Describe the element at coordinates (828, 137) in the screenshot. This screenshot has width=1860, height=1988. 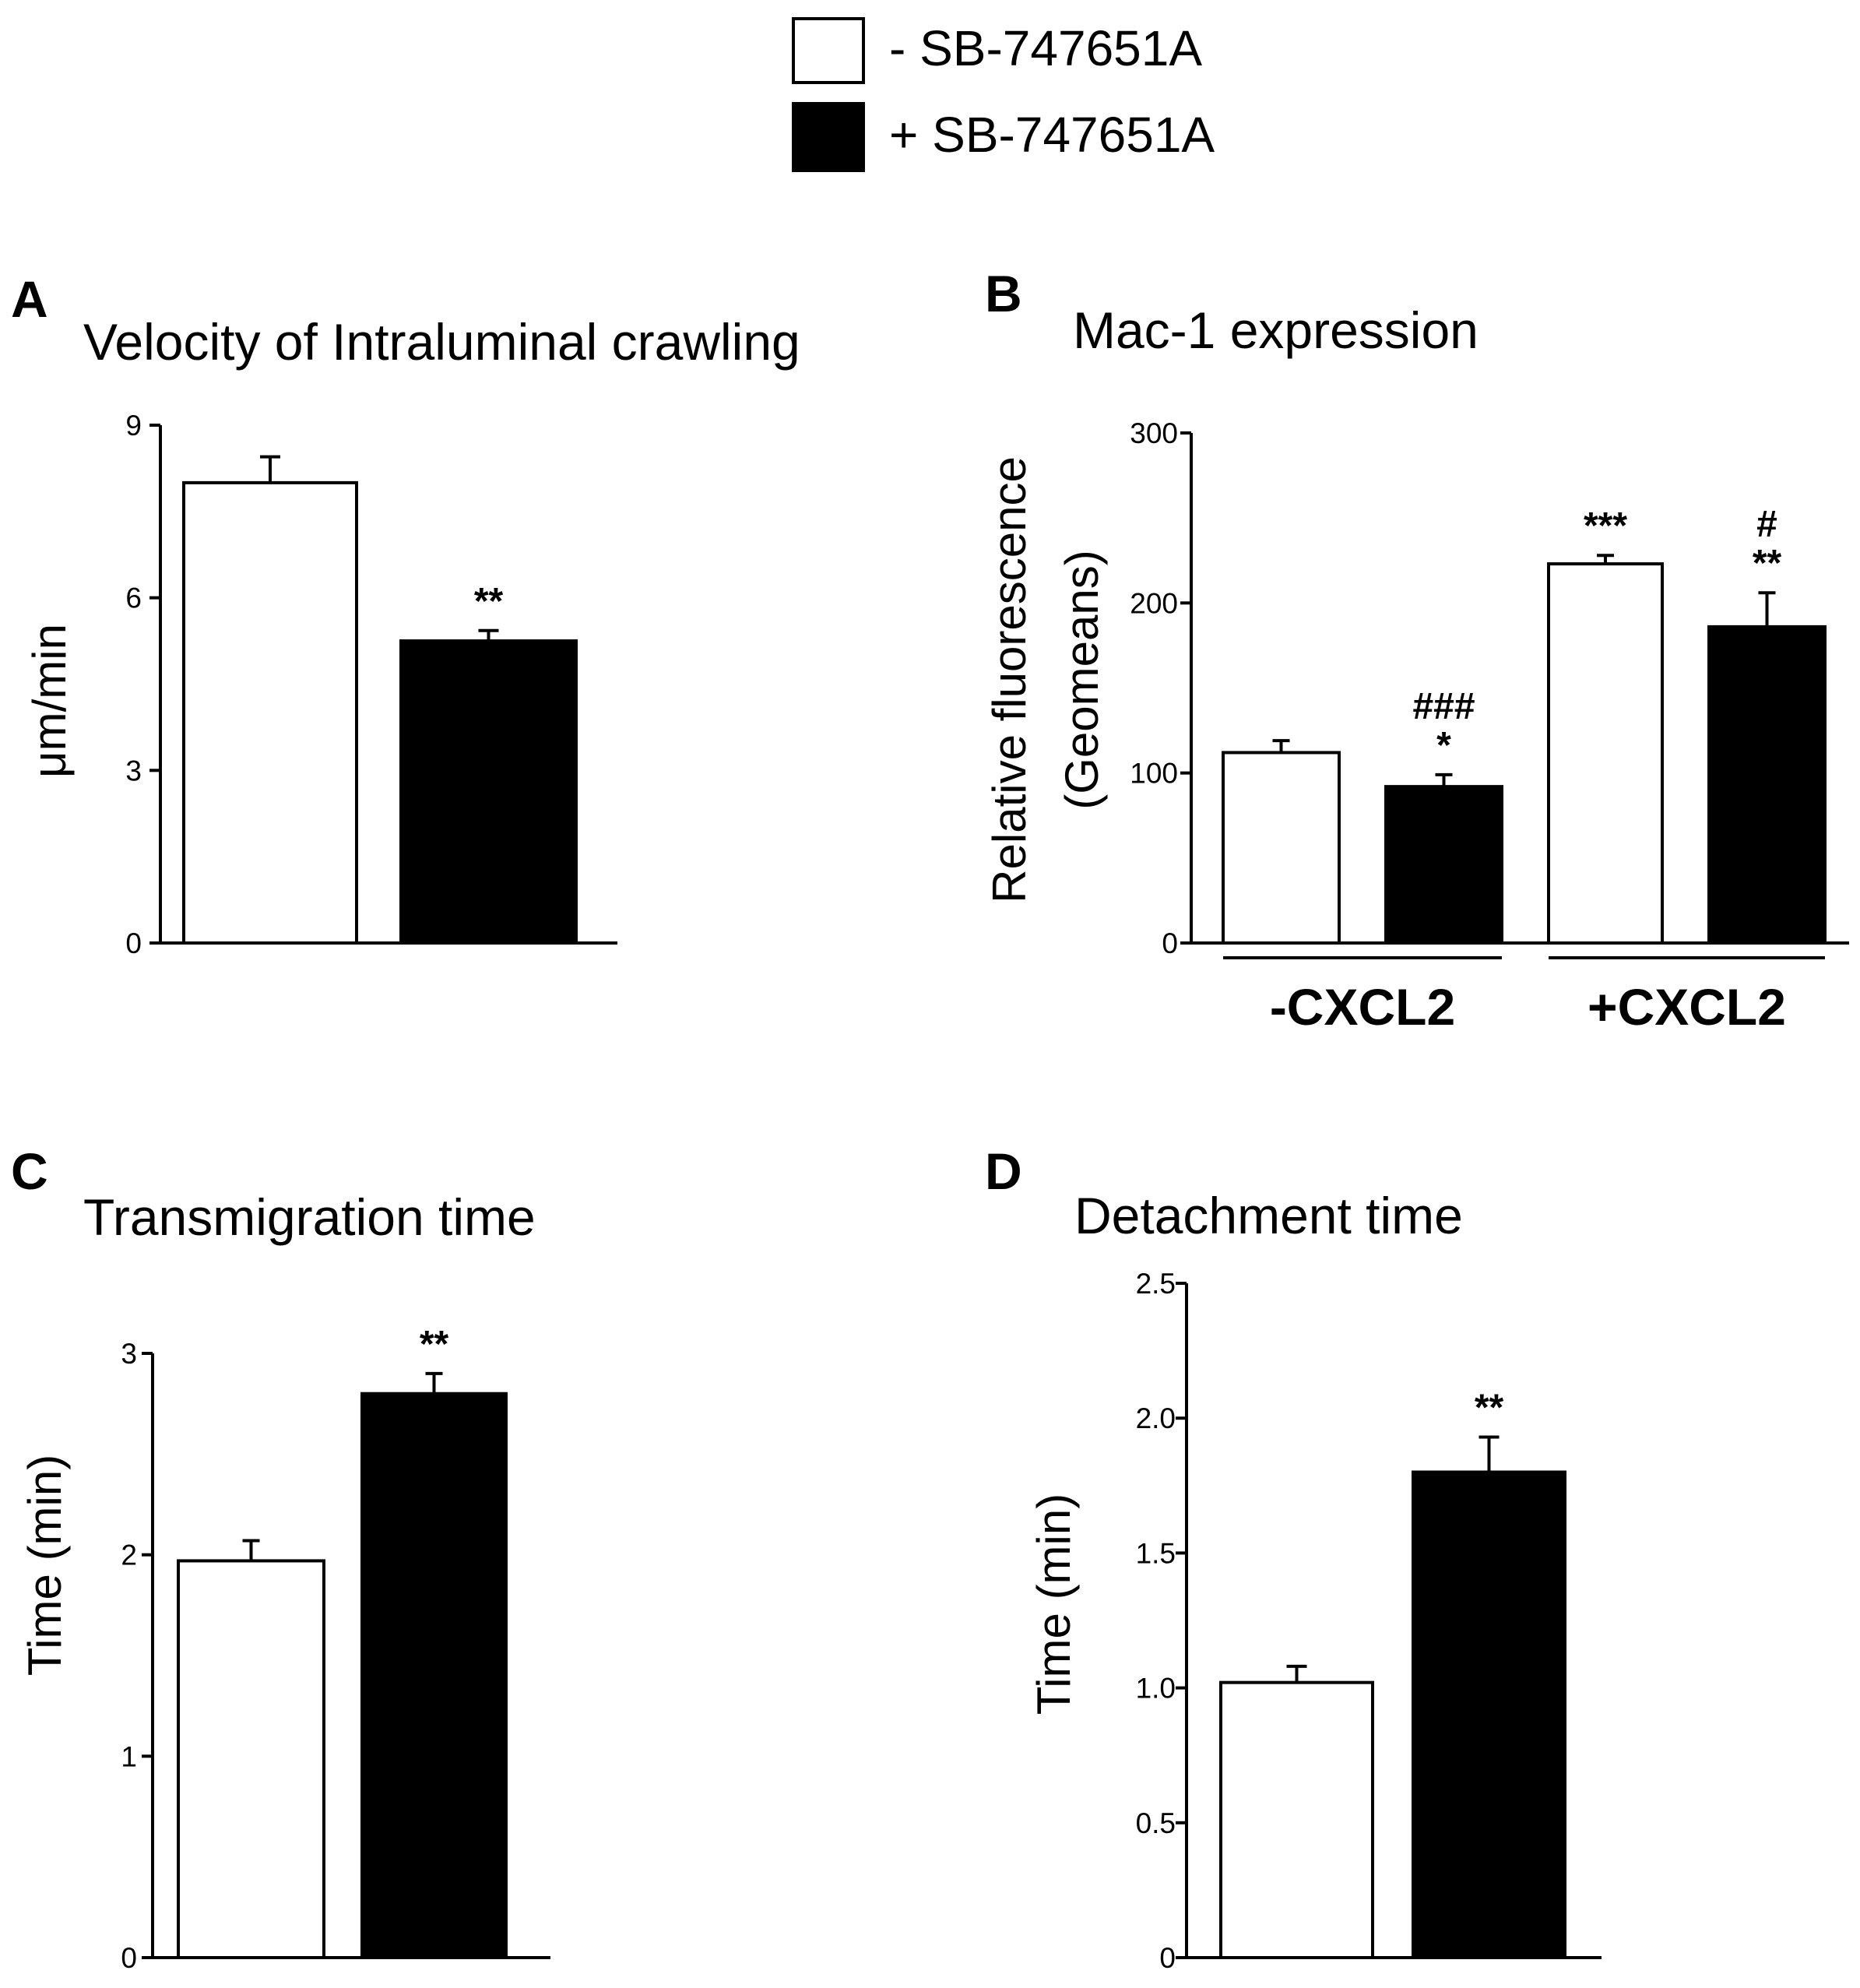
I see `legend-swatch-plus` at that location.